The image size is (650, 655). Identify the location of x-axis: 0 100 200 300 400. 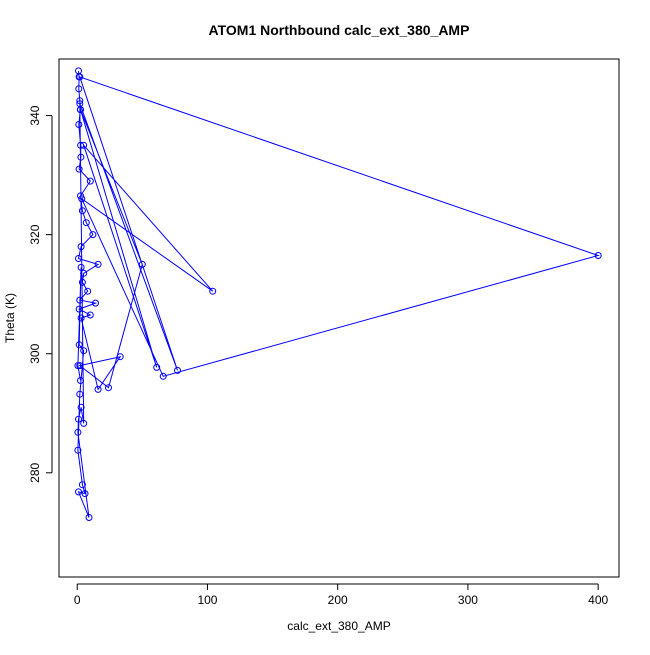
(341, 595).